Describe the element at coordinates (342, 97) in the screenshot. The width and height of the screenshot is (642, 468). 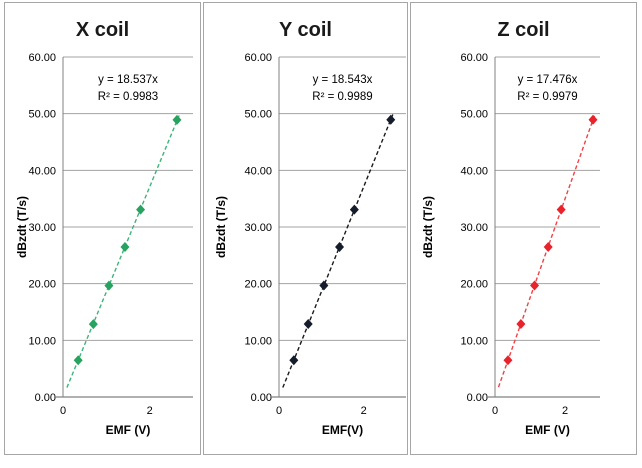
I see `trendline-r-squared: R² = 0.9989` at that location.